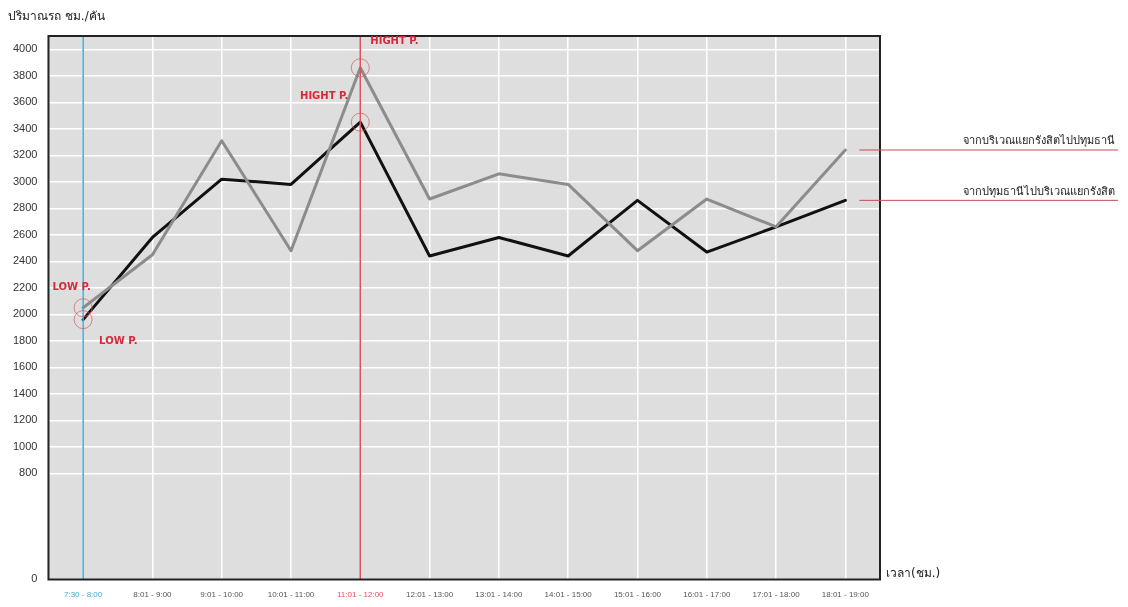 The height and width of the screenshot is (607, 1128). I want to click on y-tick-label: 1200, so click(25, 419).